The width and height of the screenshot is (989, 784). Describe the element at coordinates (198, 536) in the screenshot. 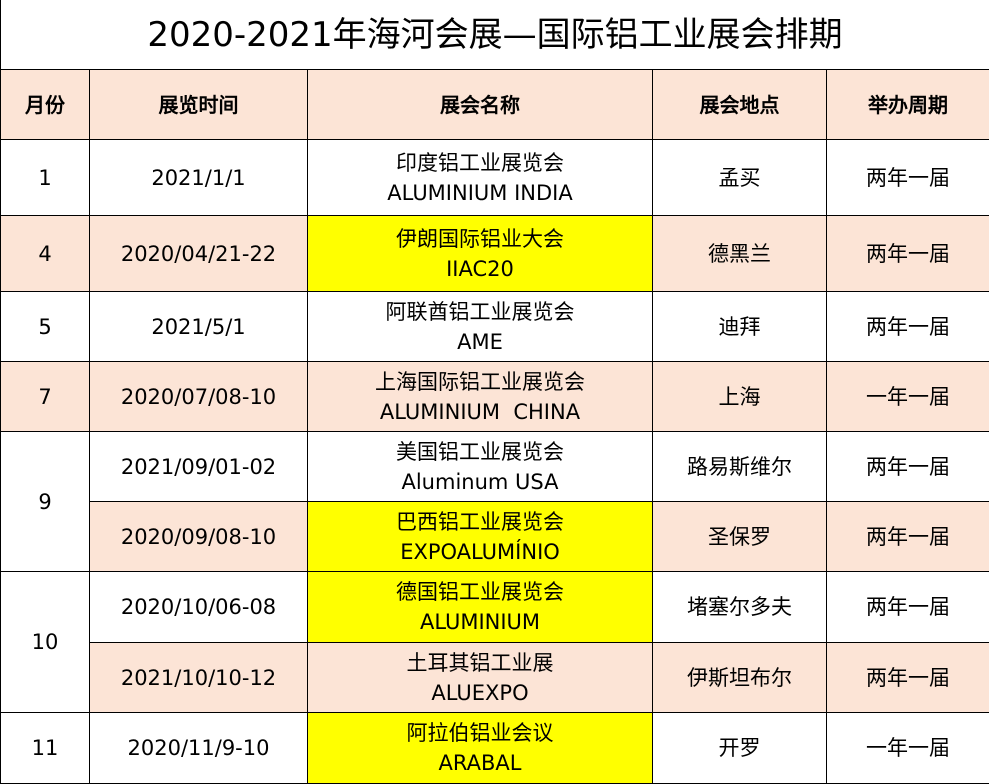

I see `date-cell: 2020/09/08-10` at that location.